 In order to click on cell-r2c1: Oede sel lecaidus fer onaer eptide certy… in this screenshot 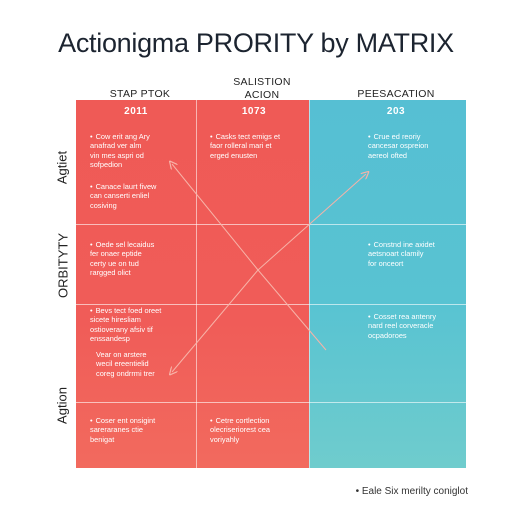, I will do `click(140, 259)`.